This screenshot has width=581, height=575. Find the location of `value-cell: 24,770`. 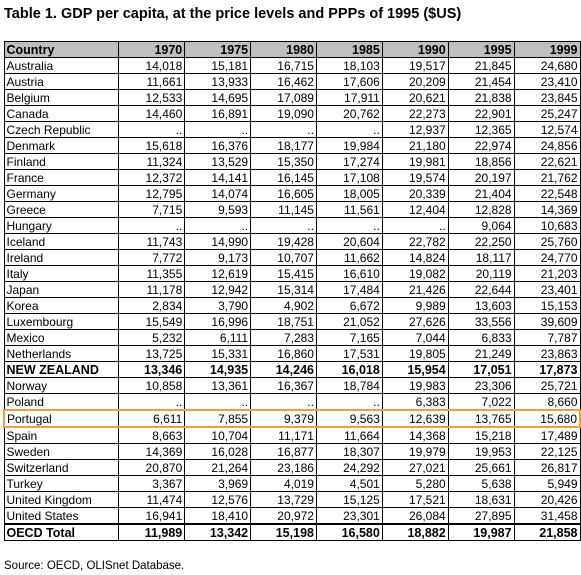

value-cell: 24,770 is located at coordinates (547, 257).